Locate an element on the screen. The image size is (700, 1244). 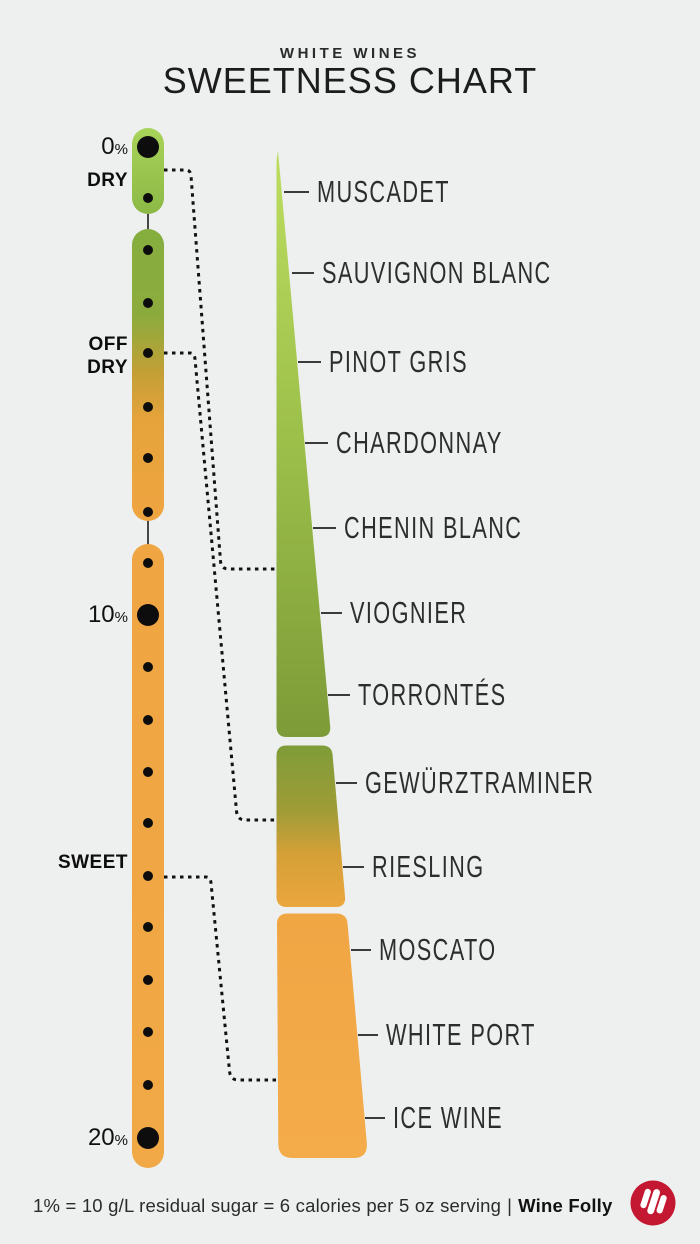
wine-label-viognier: VIOGNIER is located at coordinates (409, 612).